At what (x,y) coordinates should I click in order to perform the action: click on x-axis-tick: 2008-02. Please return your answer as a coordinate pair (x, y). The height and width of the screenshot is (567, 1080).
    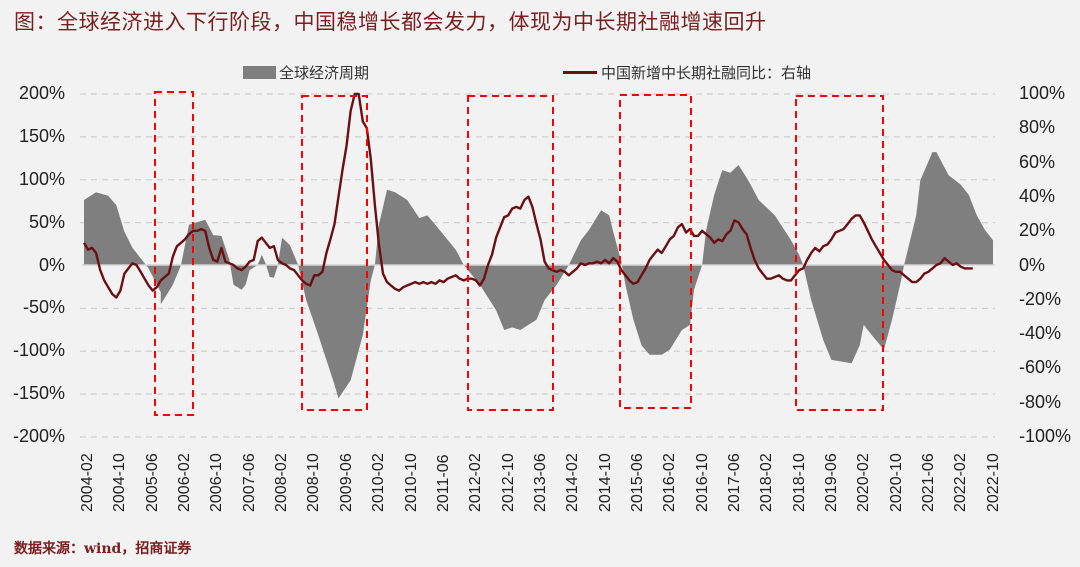
    Looking at the image, I should click on (282, 482).